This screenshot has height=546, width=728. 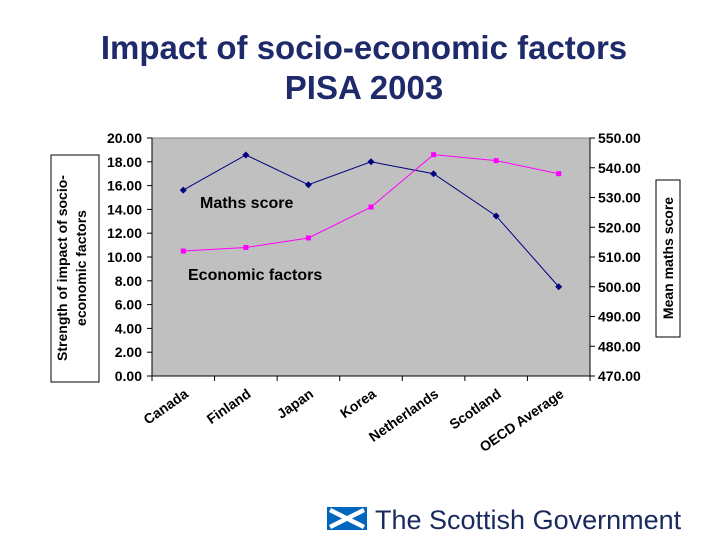 What do you see at coordinates (528, 520) in the screenshot?
I see `logo-text: The Scottish Government` at bounding box center [528, 520].